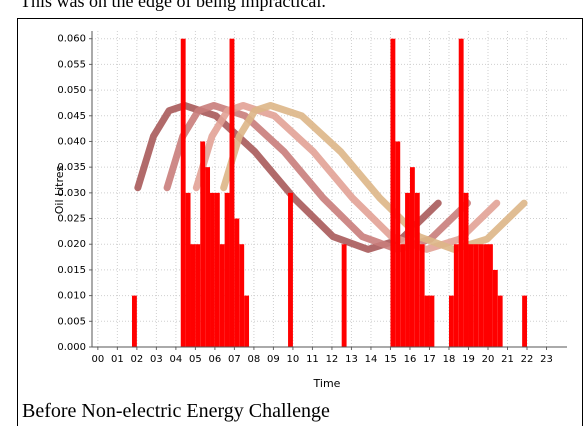 This screenshot has width=588, height=426. I want to click on x-tick-label: 02, so click(136, 359).